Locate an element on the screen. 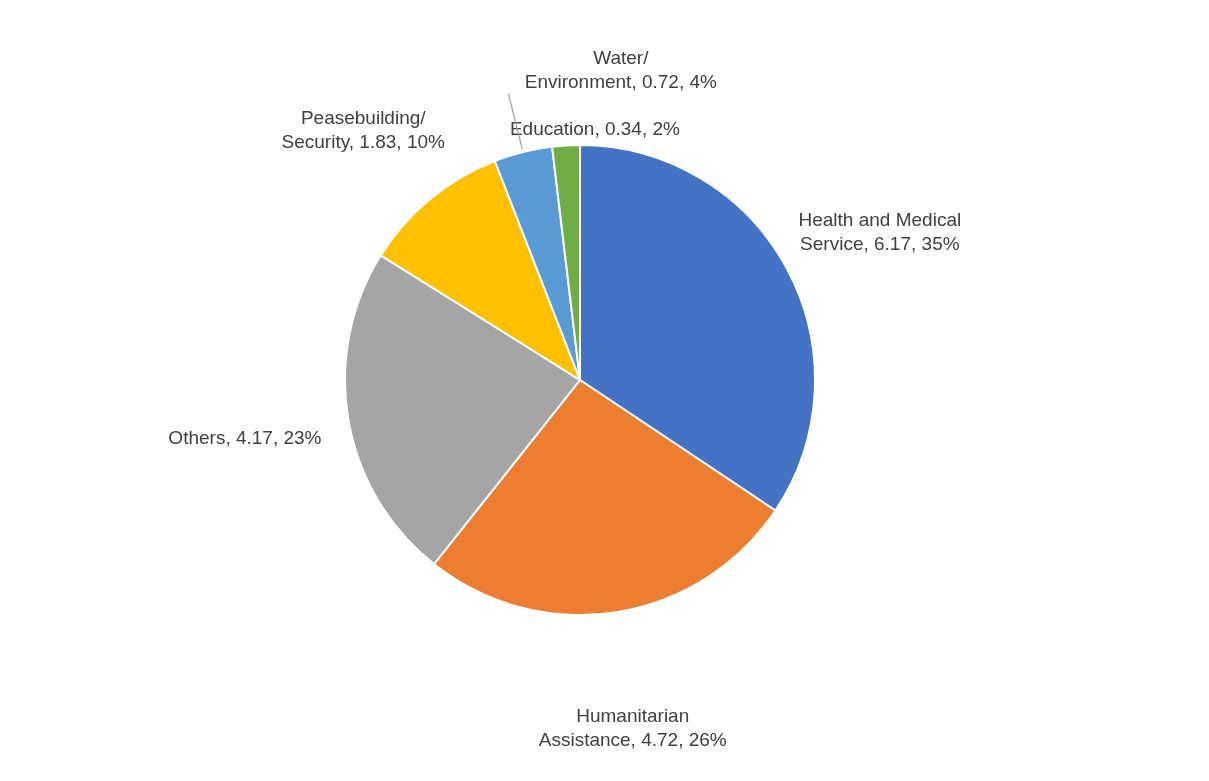 The image size is (1209, 781). slice-label: Water/ Environment, 0.72, 4% is located at coordinates (621, 69).